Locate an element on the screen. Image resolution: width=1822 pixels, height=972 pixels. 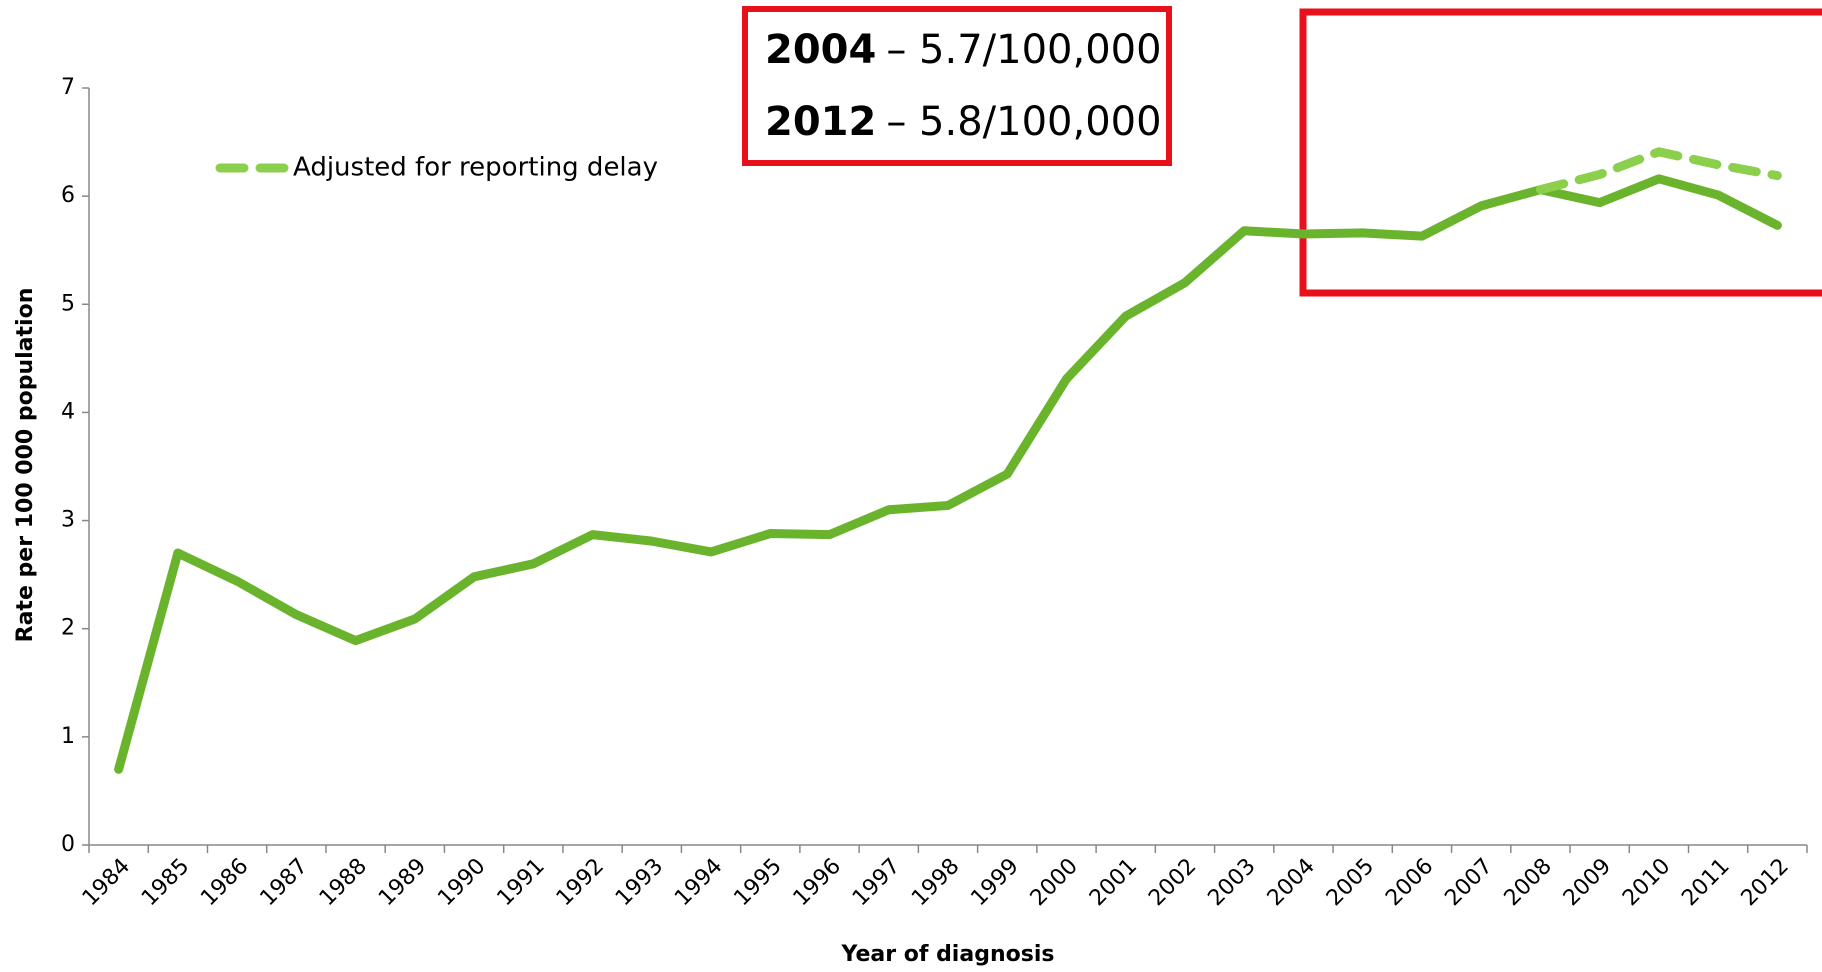
x-tick-label: 1991 is located at coordinates (521, 882).